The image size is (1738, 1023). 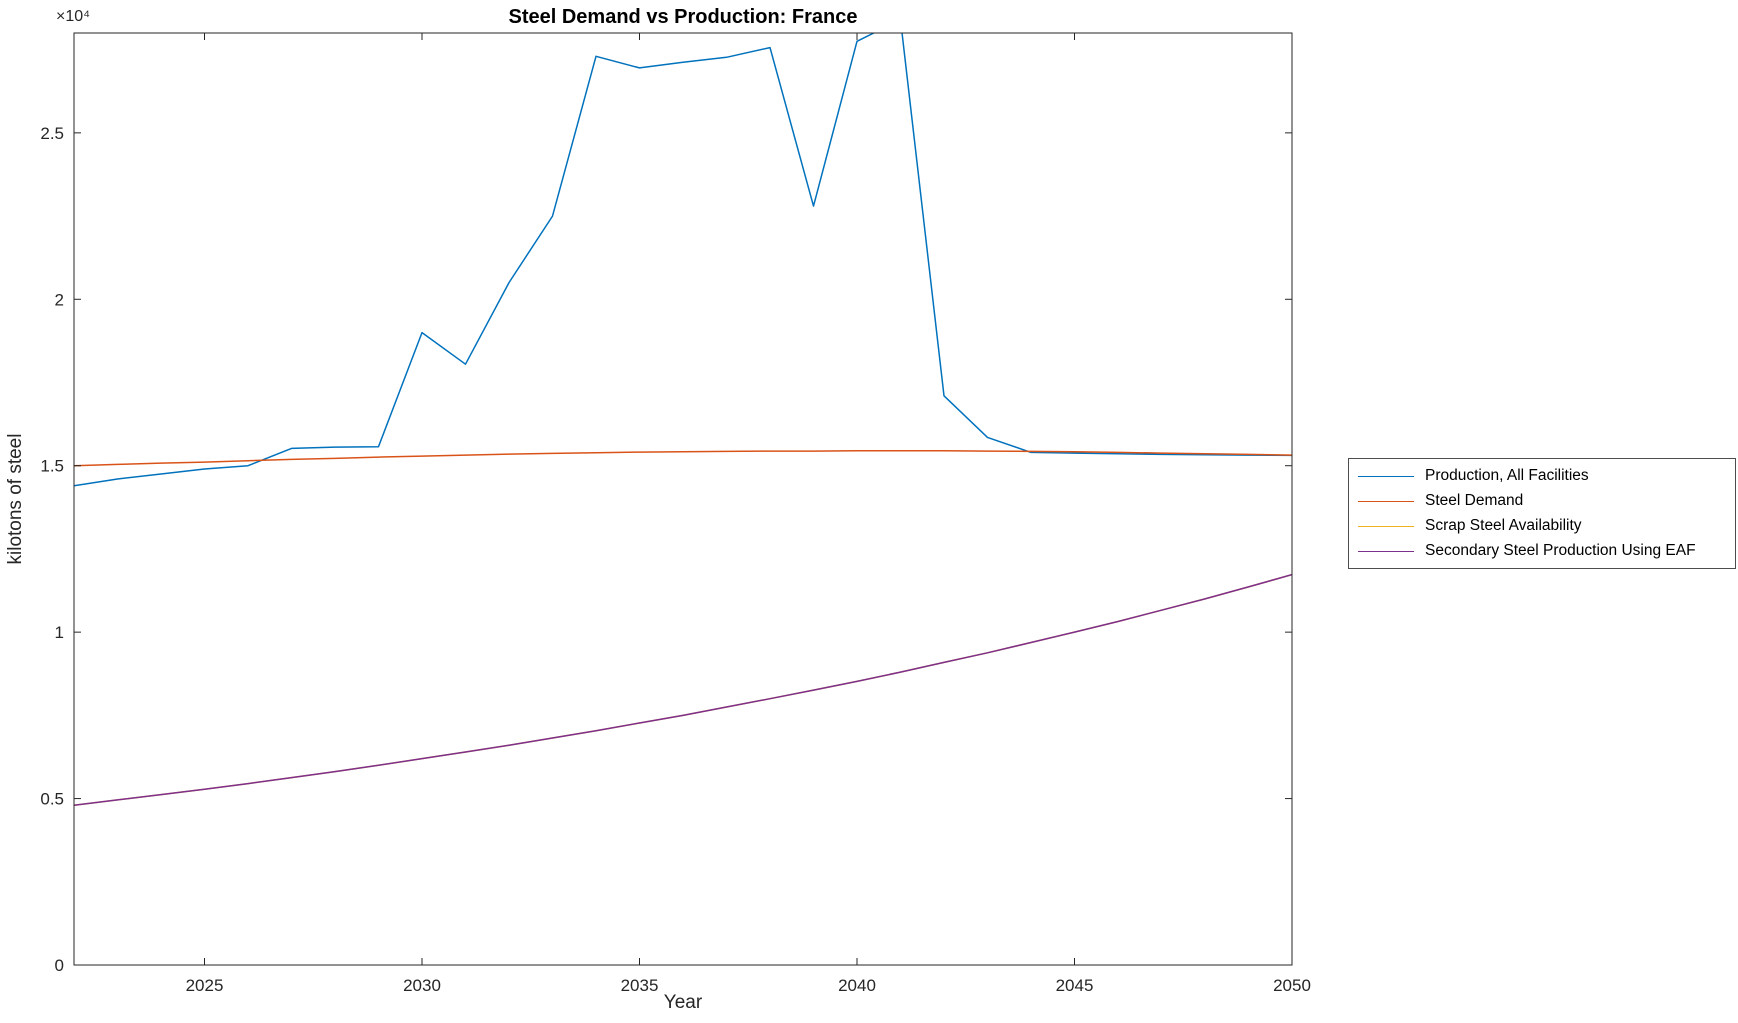 I want to click on y-tick-label: 0.5, so click(x=52, y=799).